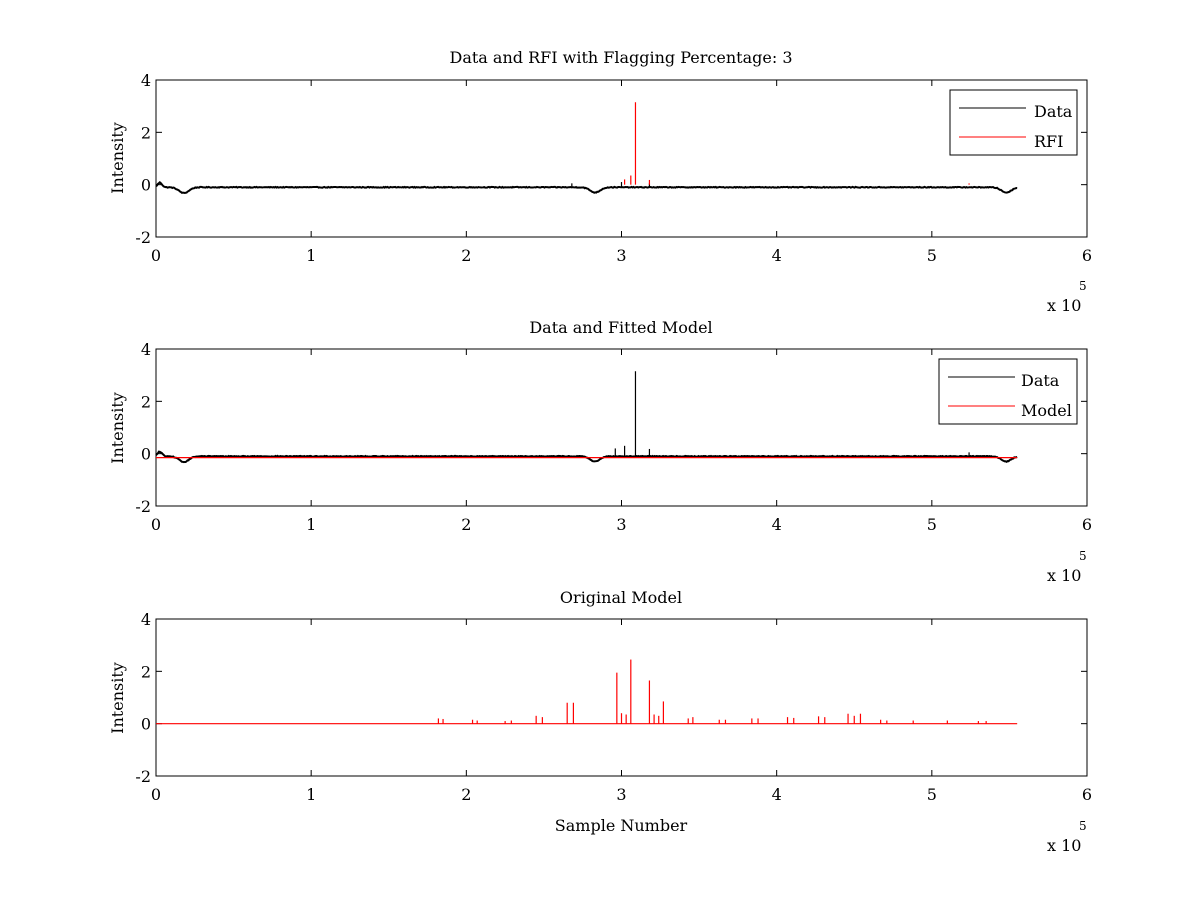  What do you see at coordinates (117, 698) in the screenshot?
I see `y-axis-label-3: Intensity` at bounding box center [117, 698].